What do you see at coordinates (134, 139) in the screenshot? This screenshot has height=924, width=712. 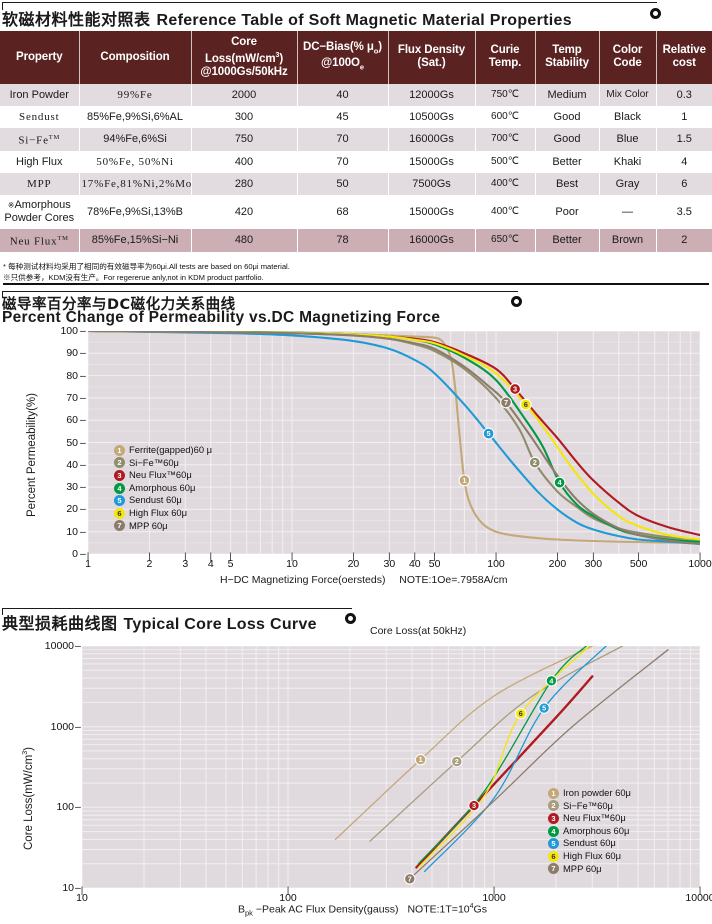 I see `cell-composition: 94%Fe,6%Si` at bounding box center [134, 139].